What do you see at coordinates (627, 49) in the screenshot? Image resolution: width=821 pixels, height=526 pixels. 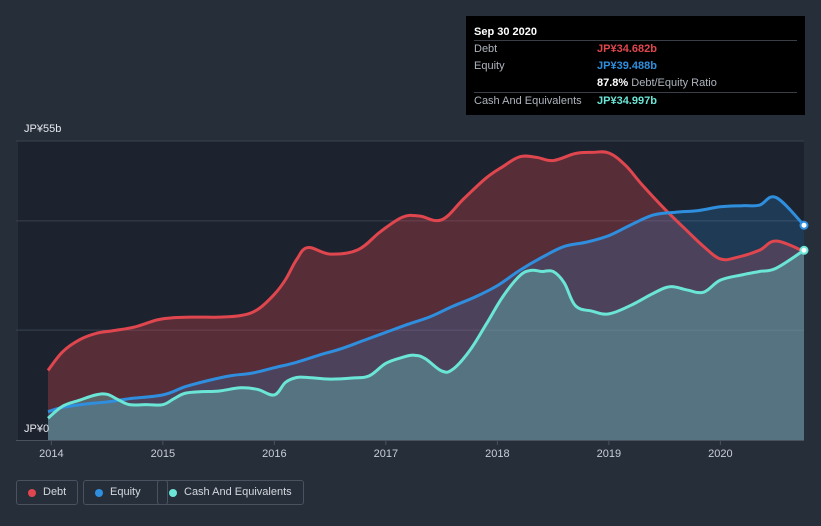 I see `tooltip-debt-value: JP¥34.682b` at bounding box center [627, 49].